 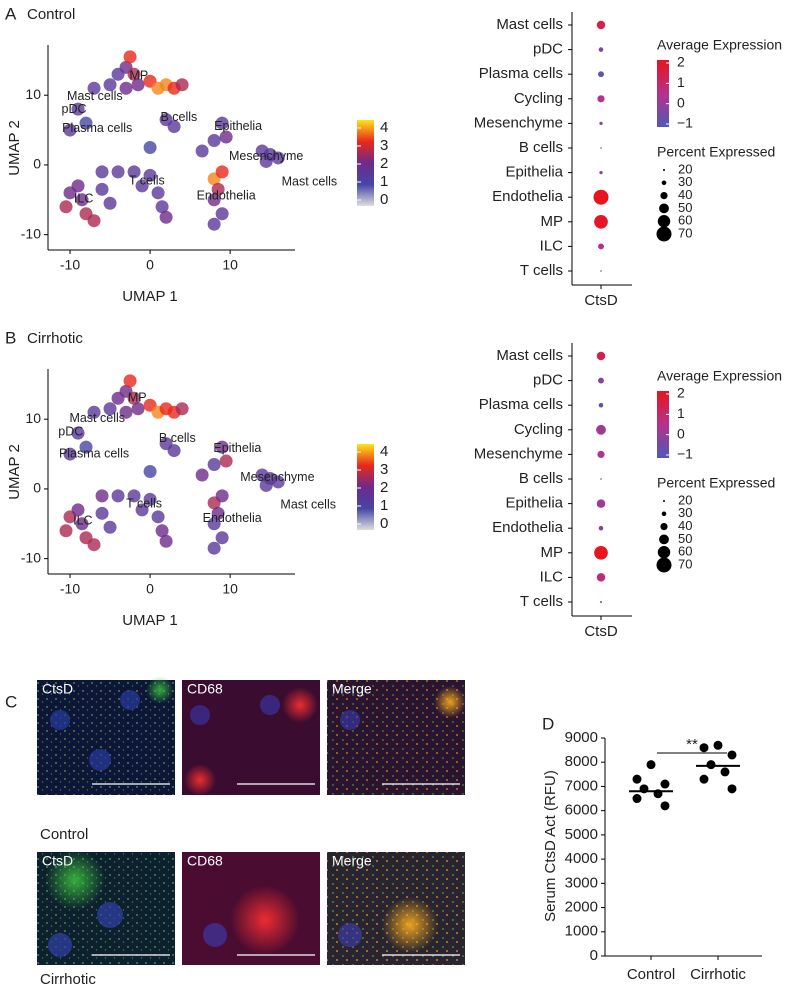 I want to click on y-tick-label: 2000, so click(x=581, y=907).